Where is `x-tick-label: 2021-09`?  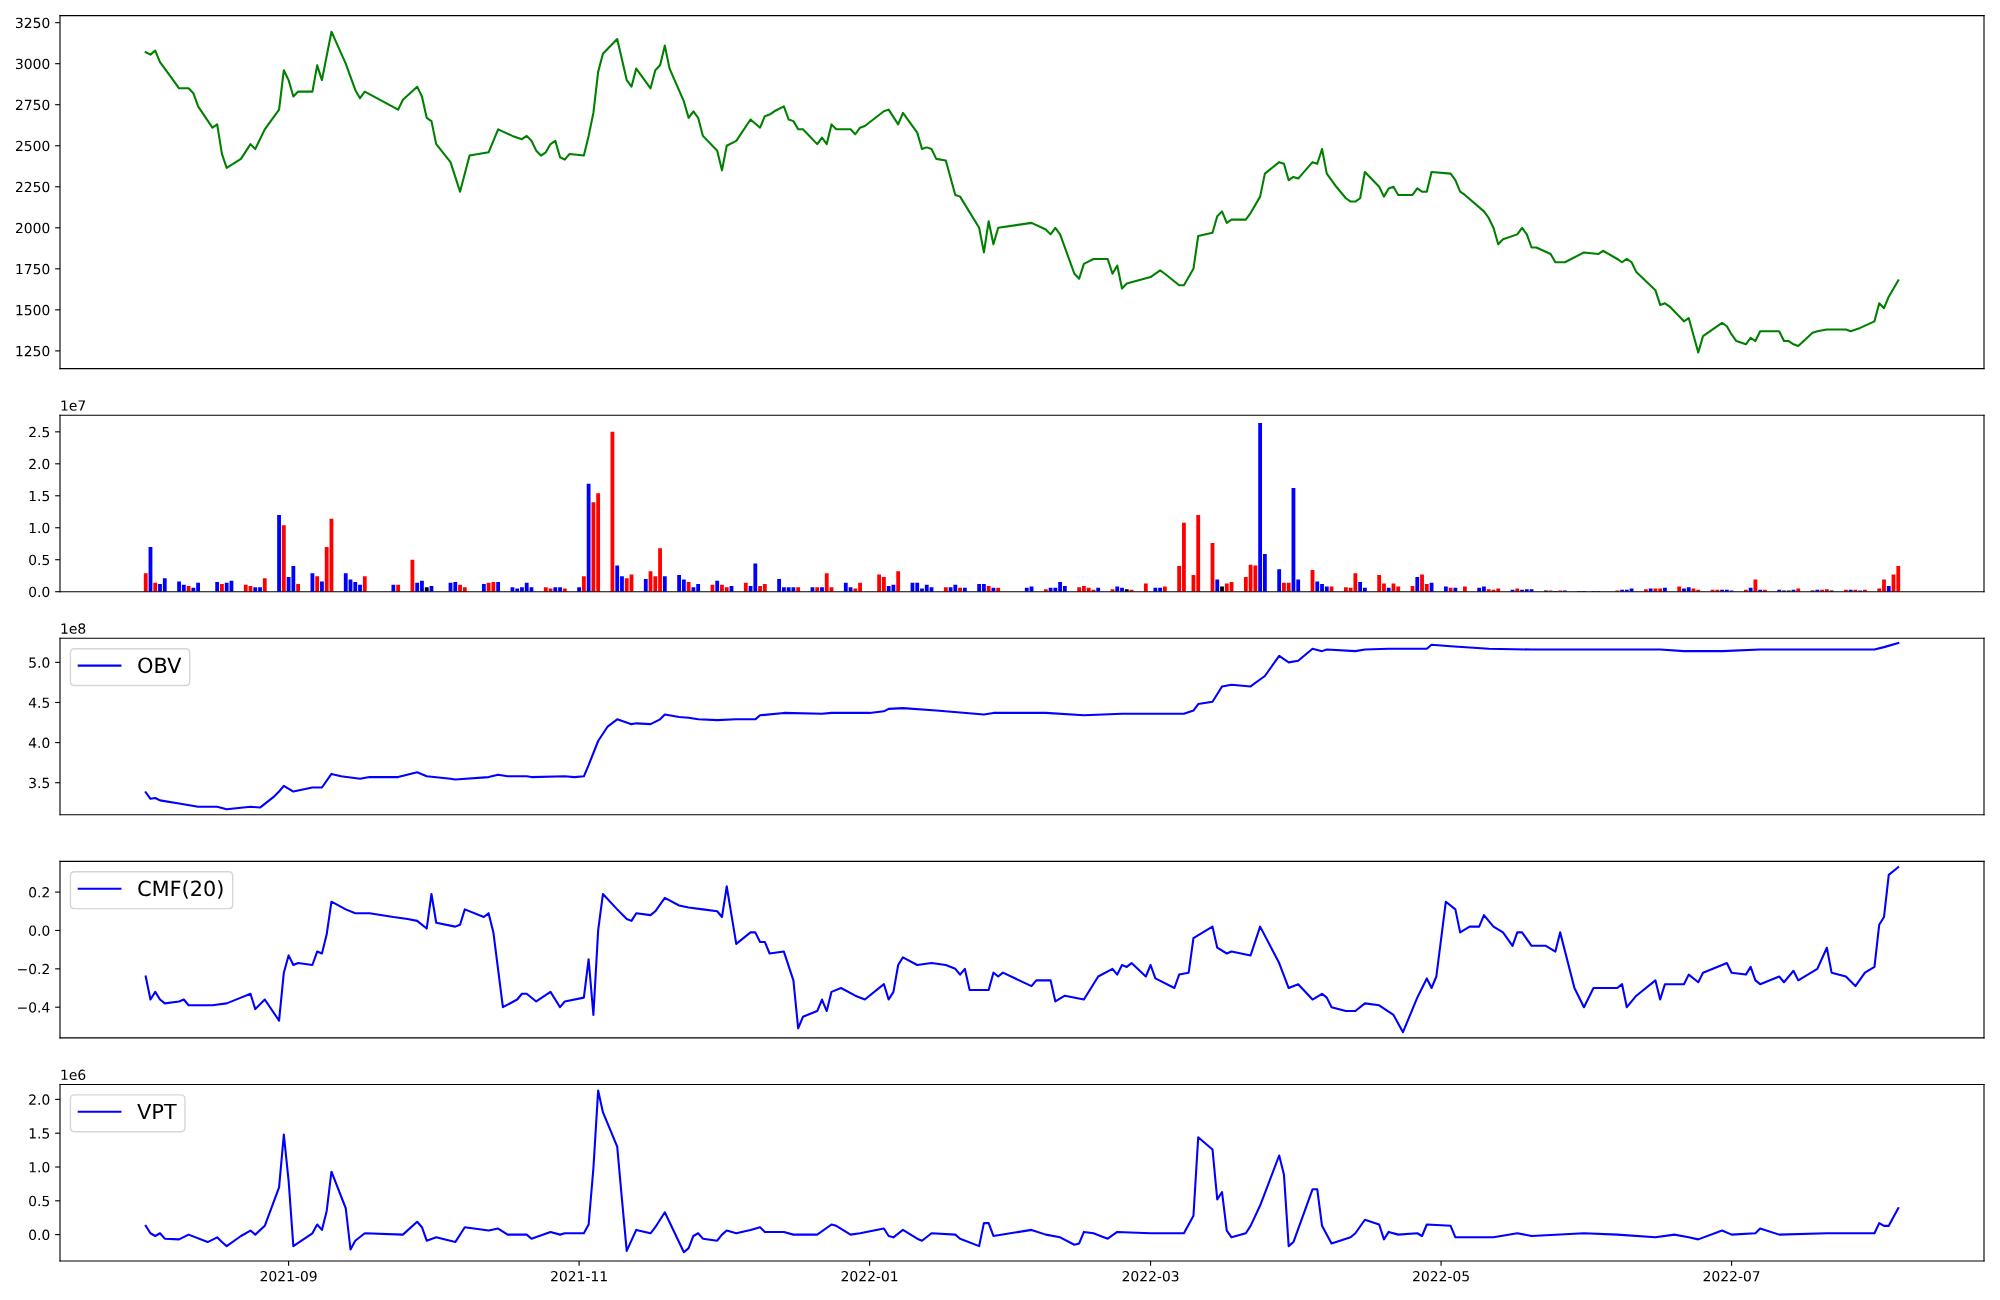
x-tick-label: 2021-09 is located at coordinates (288, 1276).